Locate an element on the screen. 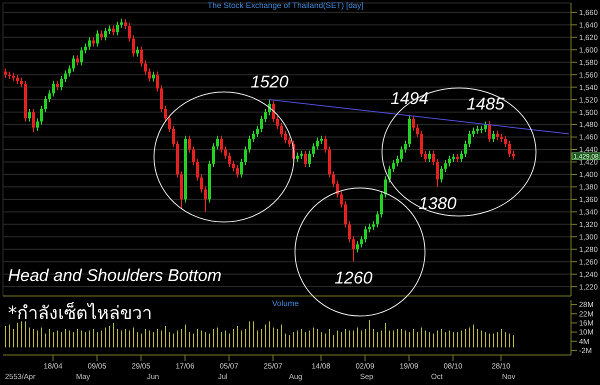 This screenshot has width=600, height=385. annotation: *กำลังเซ็ตไหล่ขวา is located at coordinates (80, 313).